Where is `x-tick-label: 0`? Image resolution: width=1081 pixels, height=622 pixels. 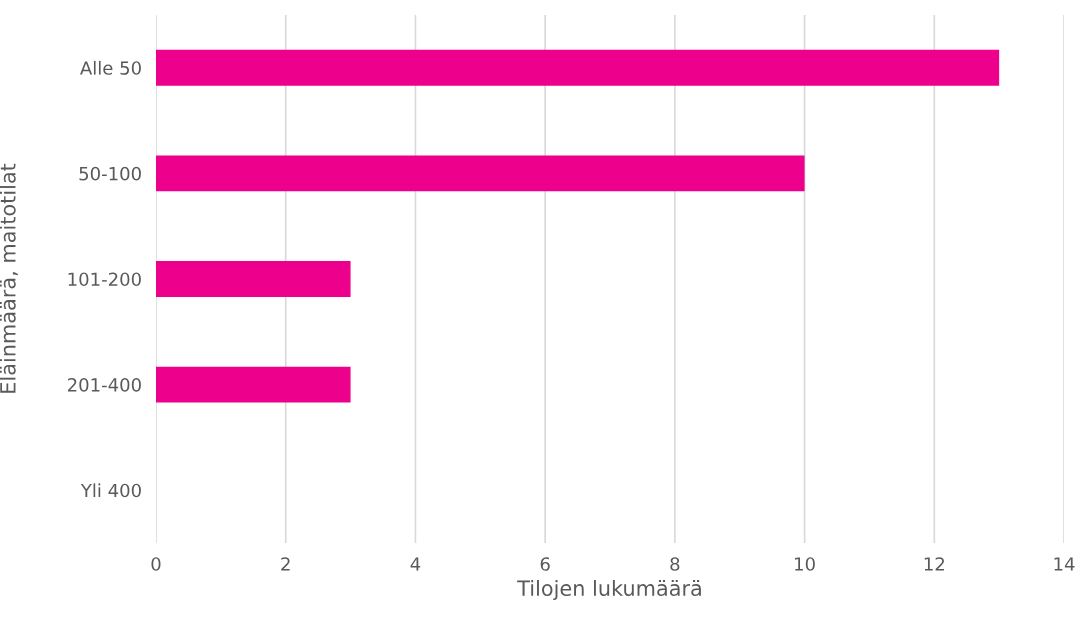 x-tick-label: 0 is located at coordinates (156, 564).